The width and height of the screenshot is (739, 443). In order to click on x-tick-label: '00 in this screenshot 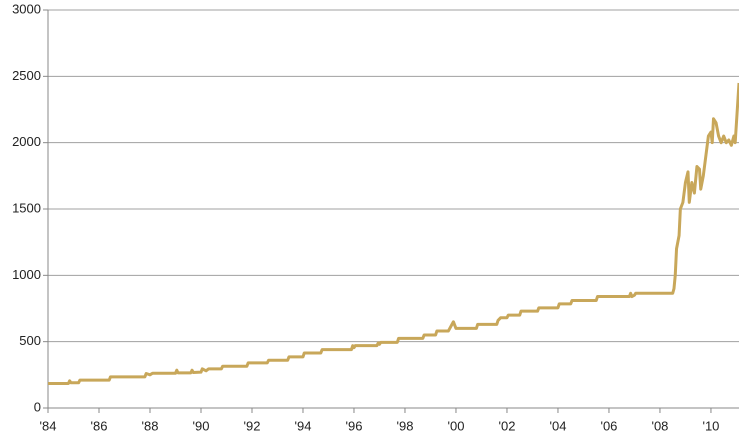, I will do `click(455, 425)`.